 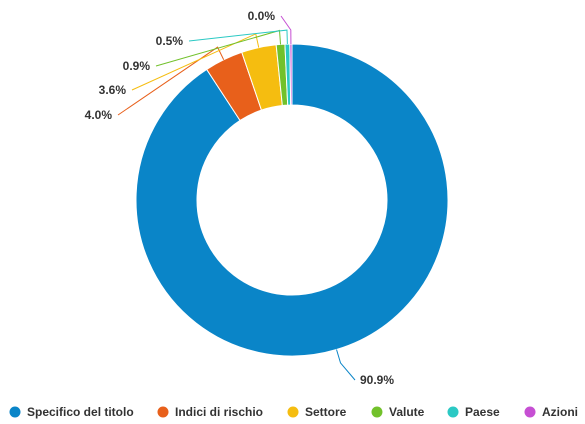 What do you see at coordinates (163, 412) in the screenshot?
I see `legend-marker-indici-di-rischio` at bounding box center [163, 412].